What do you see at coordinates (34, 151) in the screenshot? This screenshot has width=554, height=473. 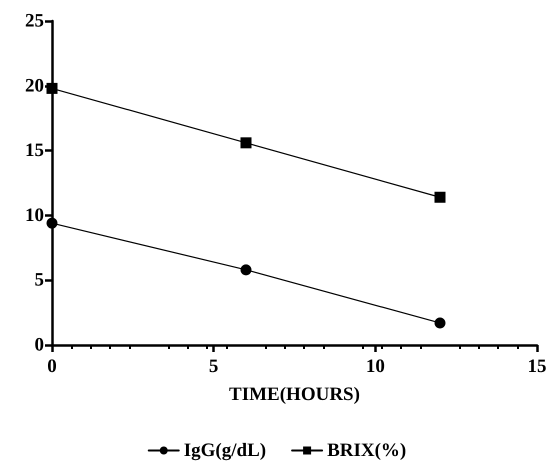 I see `y-tick-label: 15` at bounding box center [34, 151].